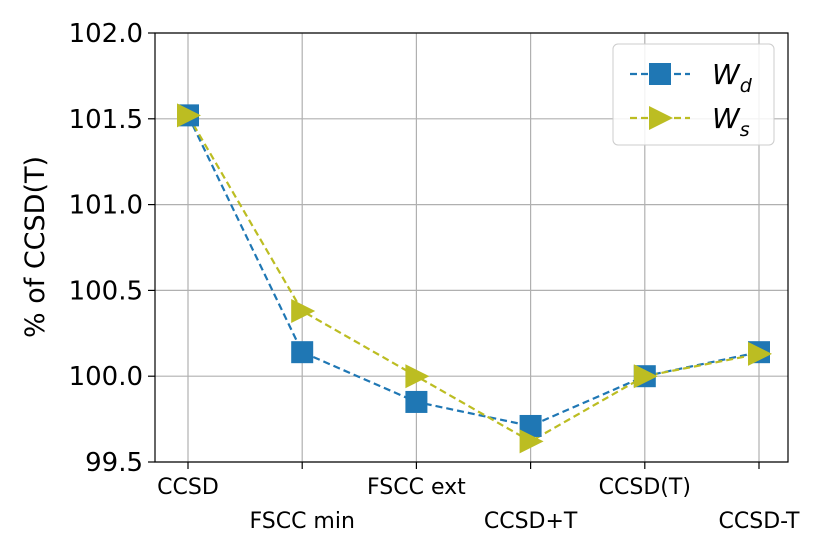 The image size is (830, 554). Describe the element at coordinates (690, 121) in the screenshot. I see `legend-entry-ws: Ws` at that location.